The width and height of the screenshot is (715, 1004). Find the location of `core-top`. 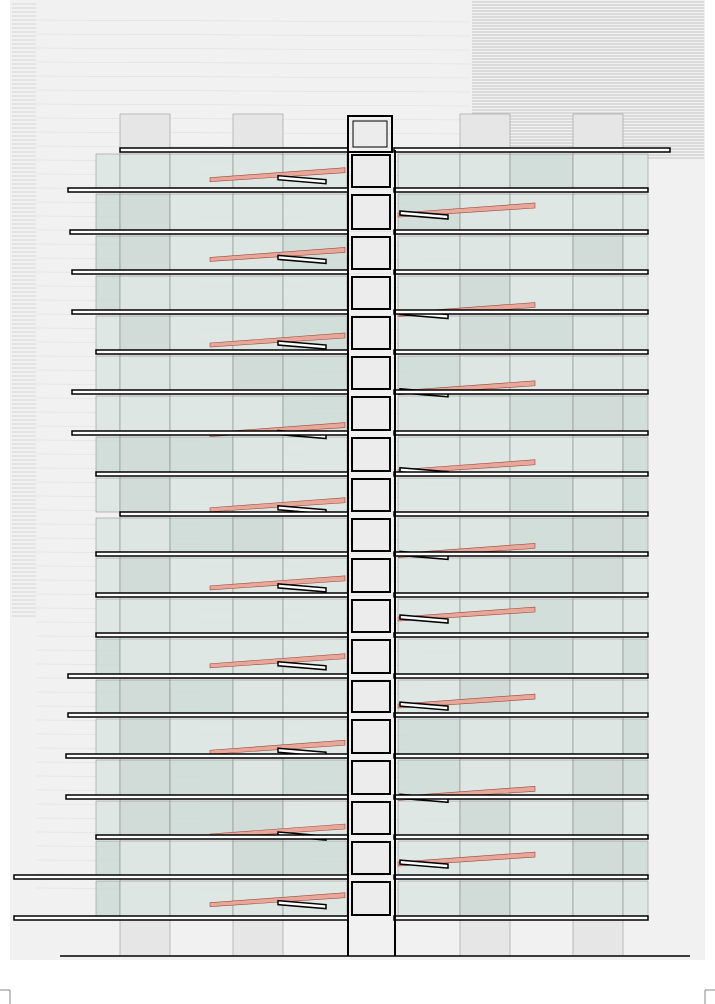

core-top is located at coordinates (370, 134).